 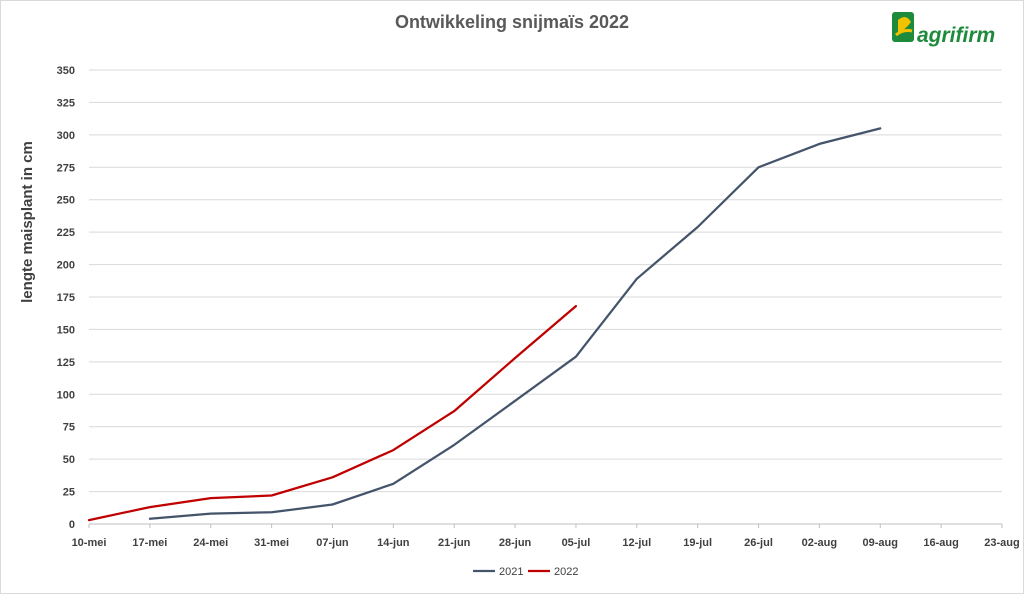 I want to click on y-tick-label: 325, so click(x=66, y=103).